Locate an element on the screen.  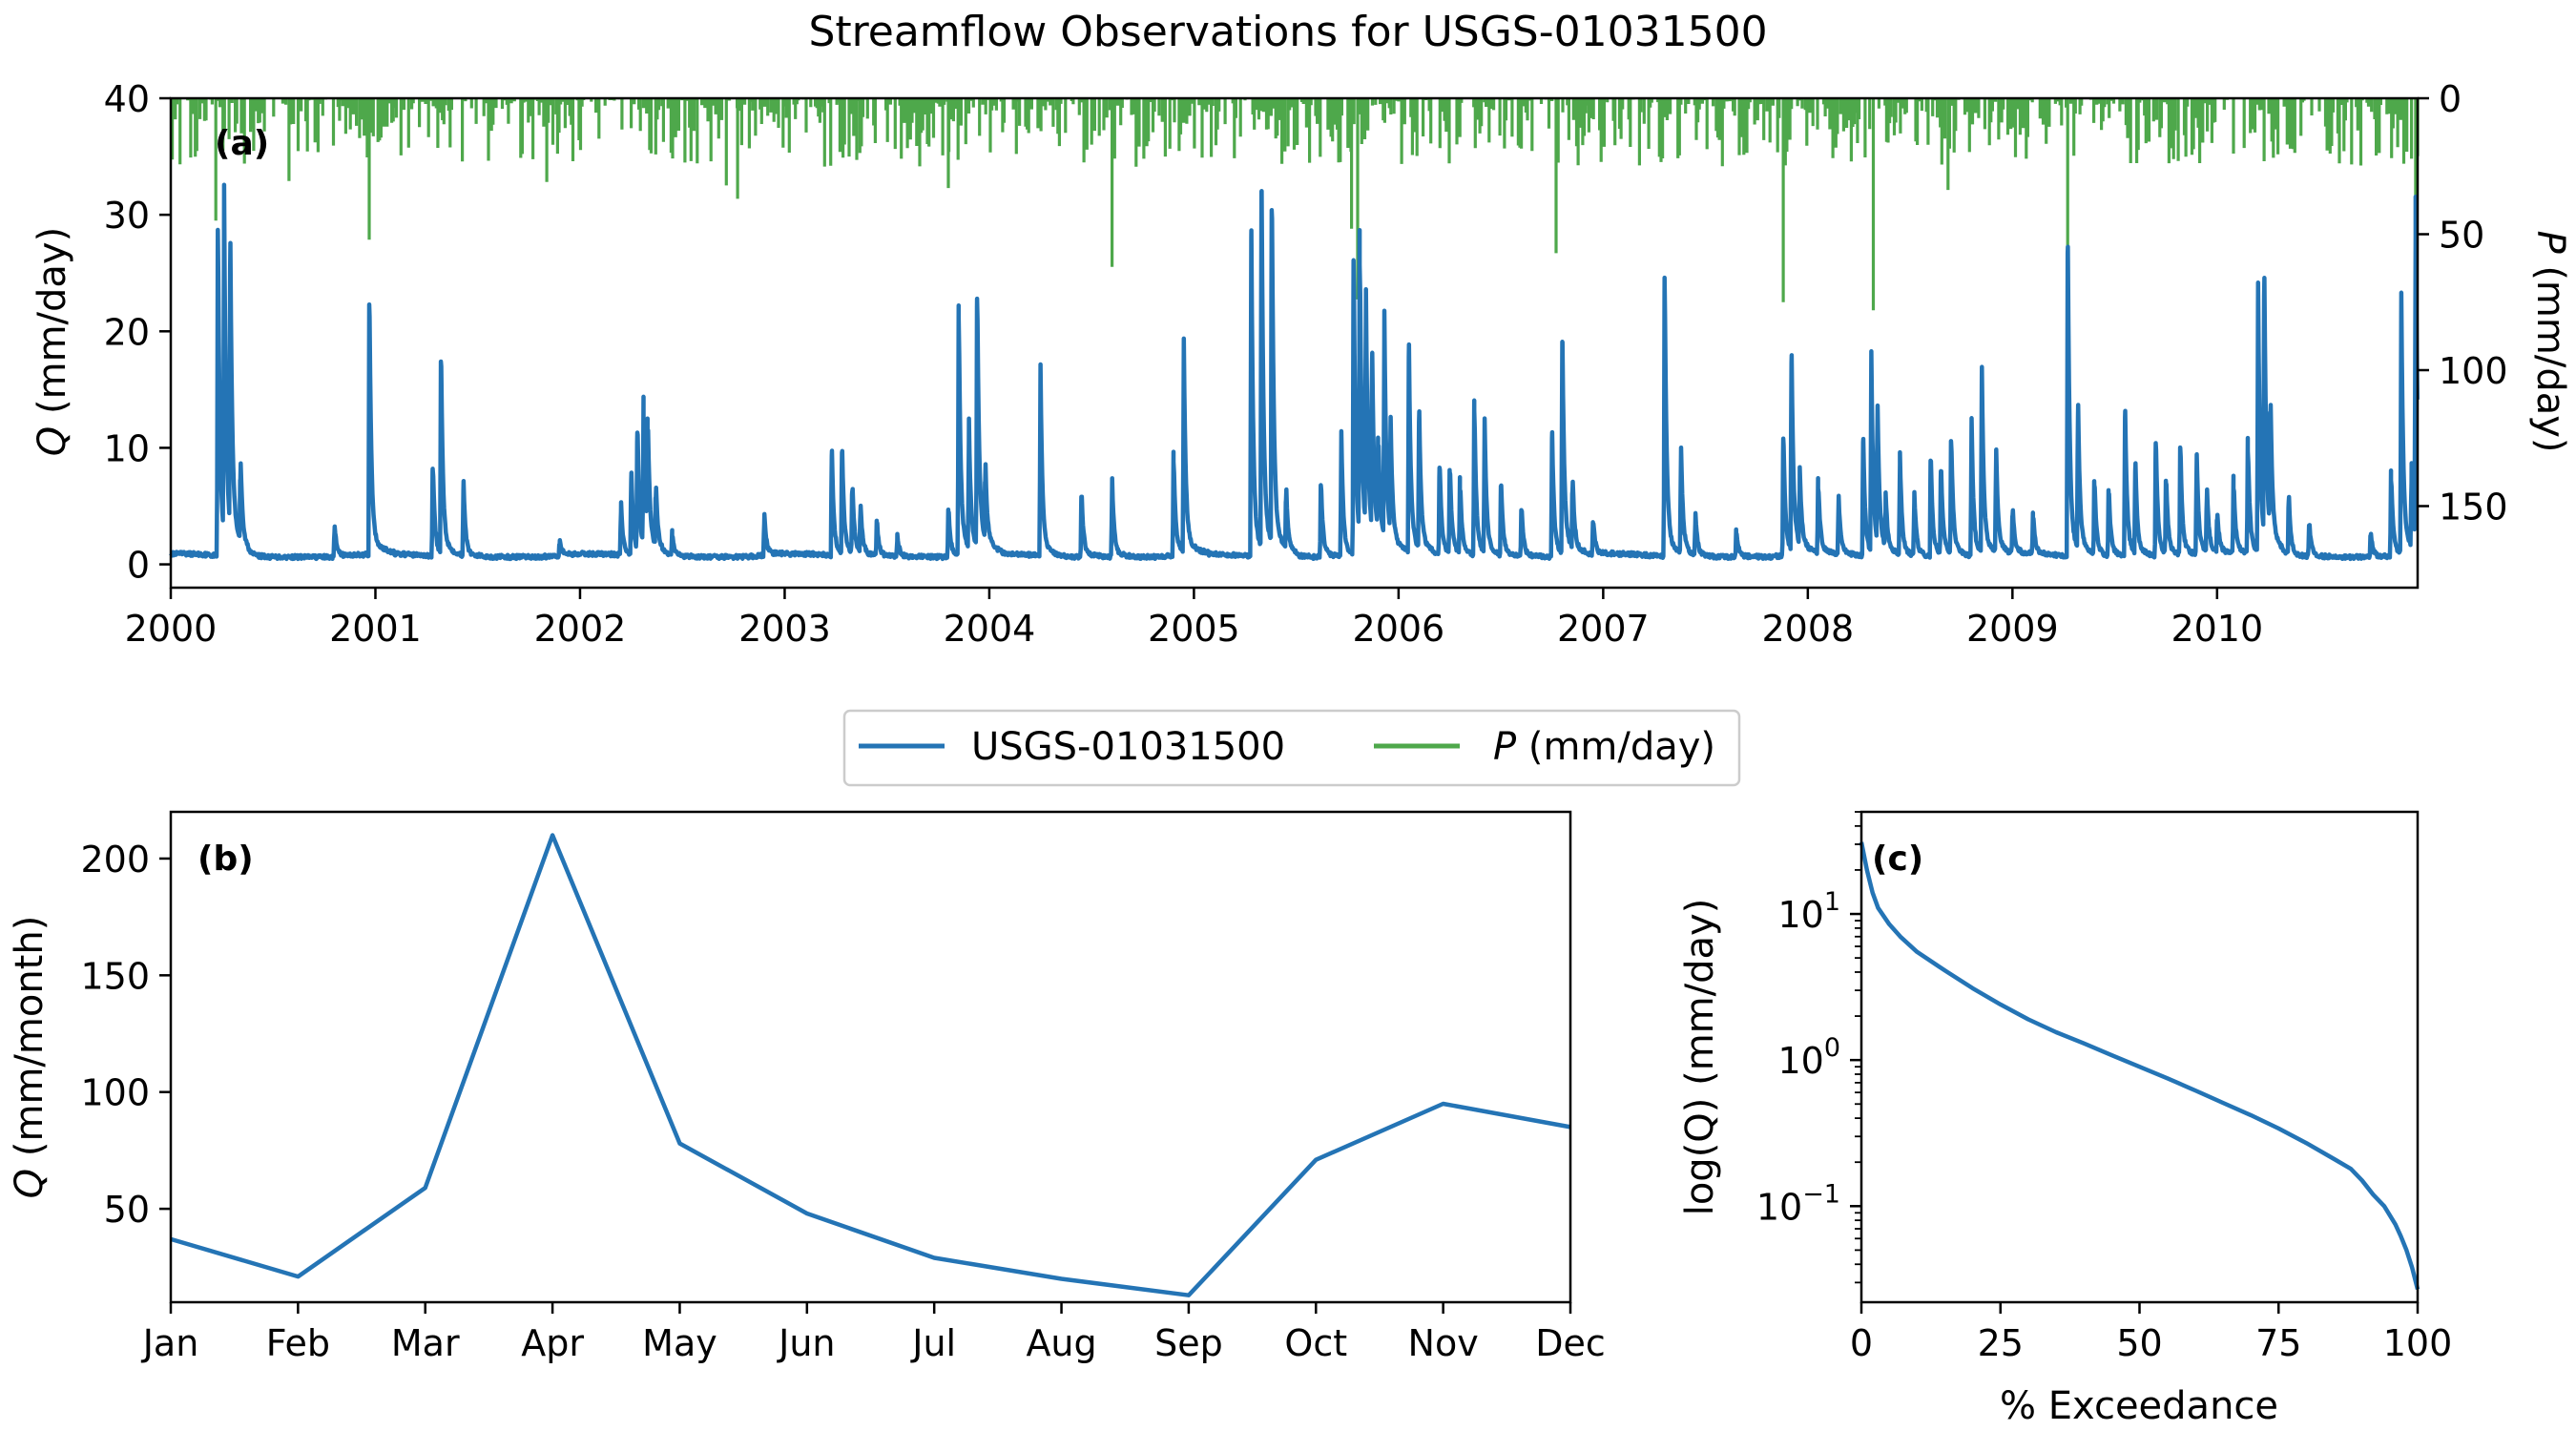
x-tick-label-b: Aug is located at coordinates (1061, 1343).